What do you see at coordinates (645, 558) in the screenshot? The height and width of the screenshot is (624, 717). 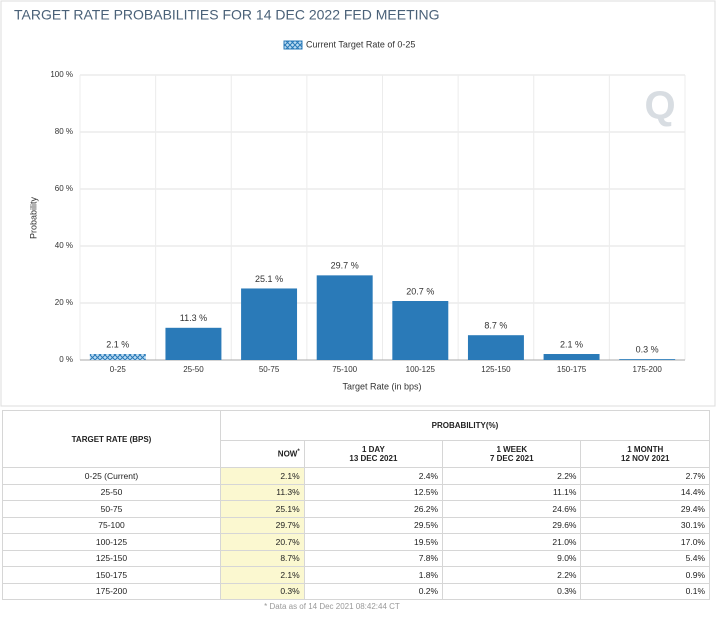 I see `probability-cell: 5.4%` at bounding box center [645, 558].